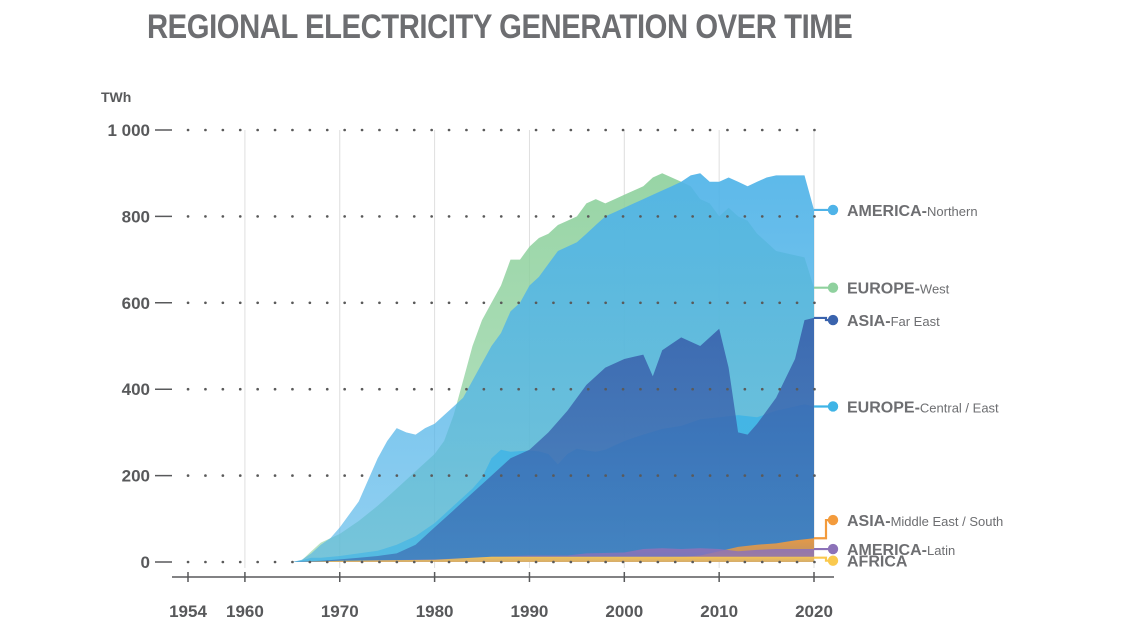 This screenshot has height=640, width=1140. What do you see at coordinates (245, 611) in the screenshot?
I see `x-tick-label: 1960` at bounding box center [245, 611].